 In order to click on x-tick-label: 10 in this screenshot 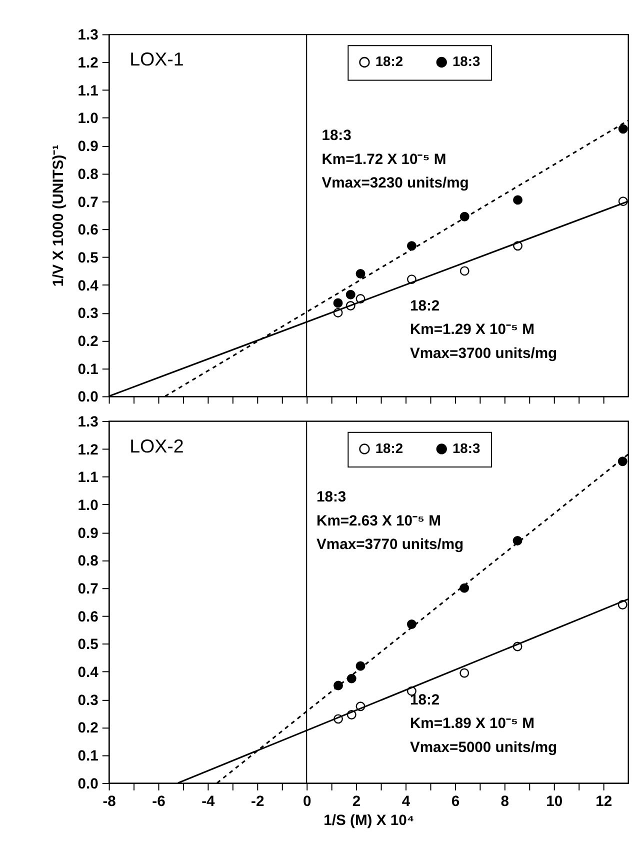, I will do `click(554, 802)`.